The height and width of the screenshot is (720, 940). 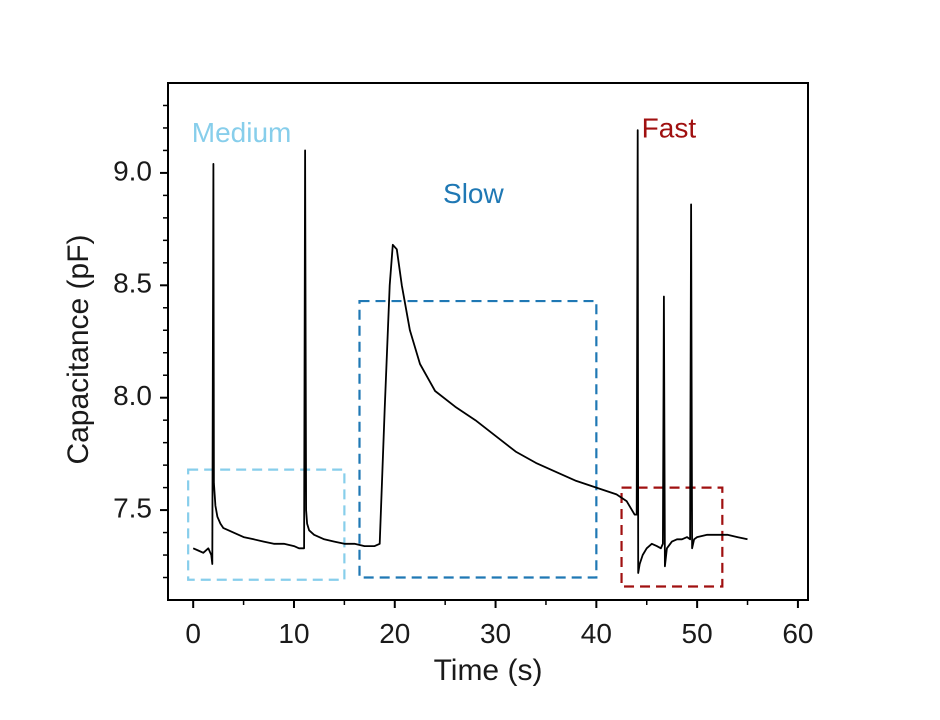 What do you see at coordinates (697, 633) in the screenshot?
I see `x-tick-label: 50` at bounding box center [697, 633].